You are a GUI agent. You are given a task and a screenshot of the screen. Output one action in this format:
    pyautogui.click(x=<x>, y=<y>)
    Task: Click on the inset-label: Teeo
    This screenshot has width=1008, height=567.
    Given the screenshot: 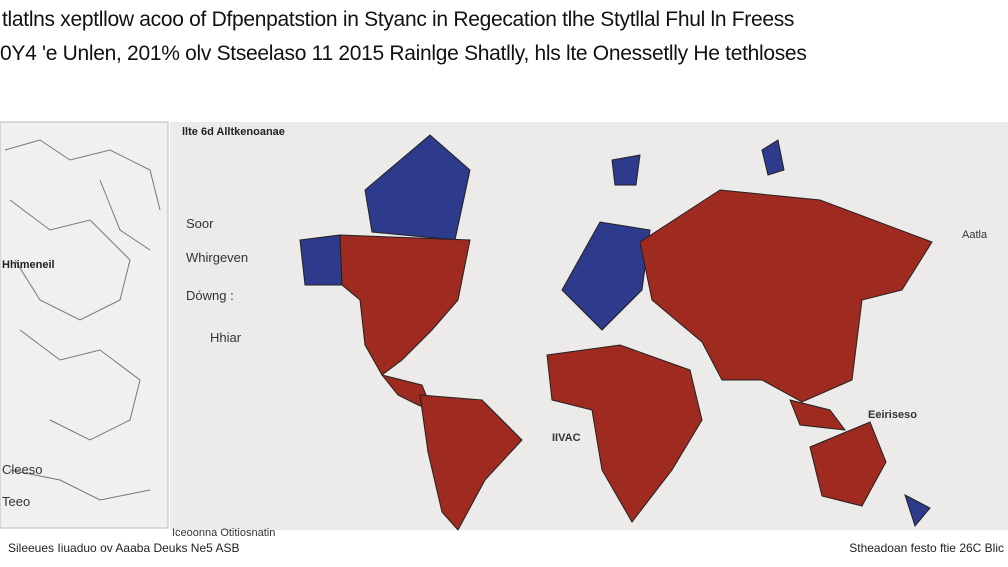 What is the action you would take?
    pyautogui.click(x=16, y=501)
    